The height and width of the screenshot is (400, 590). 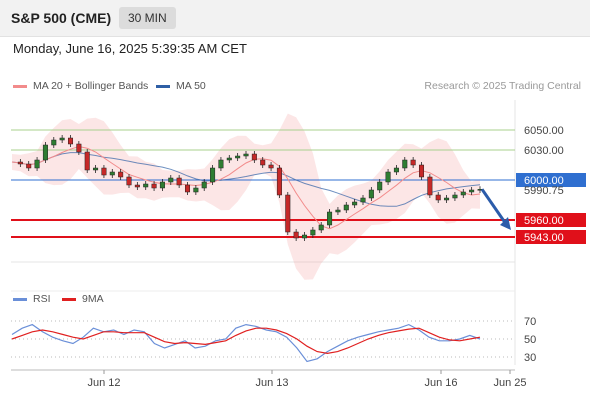 I want to click on level-label-5943-00: 5943.00, so click(x=544, y=238).